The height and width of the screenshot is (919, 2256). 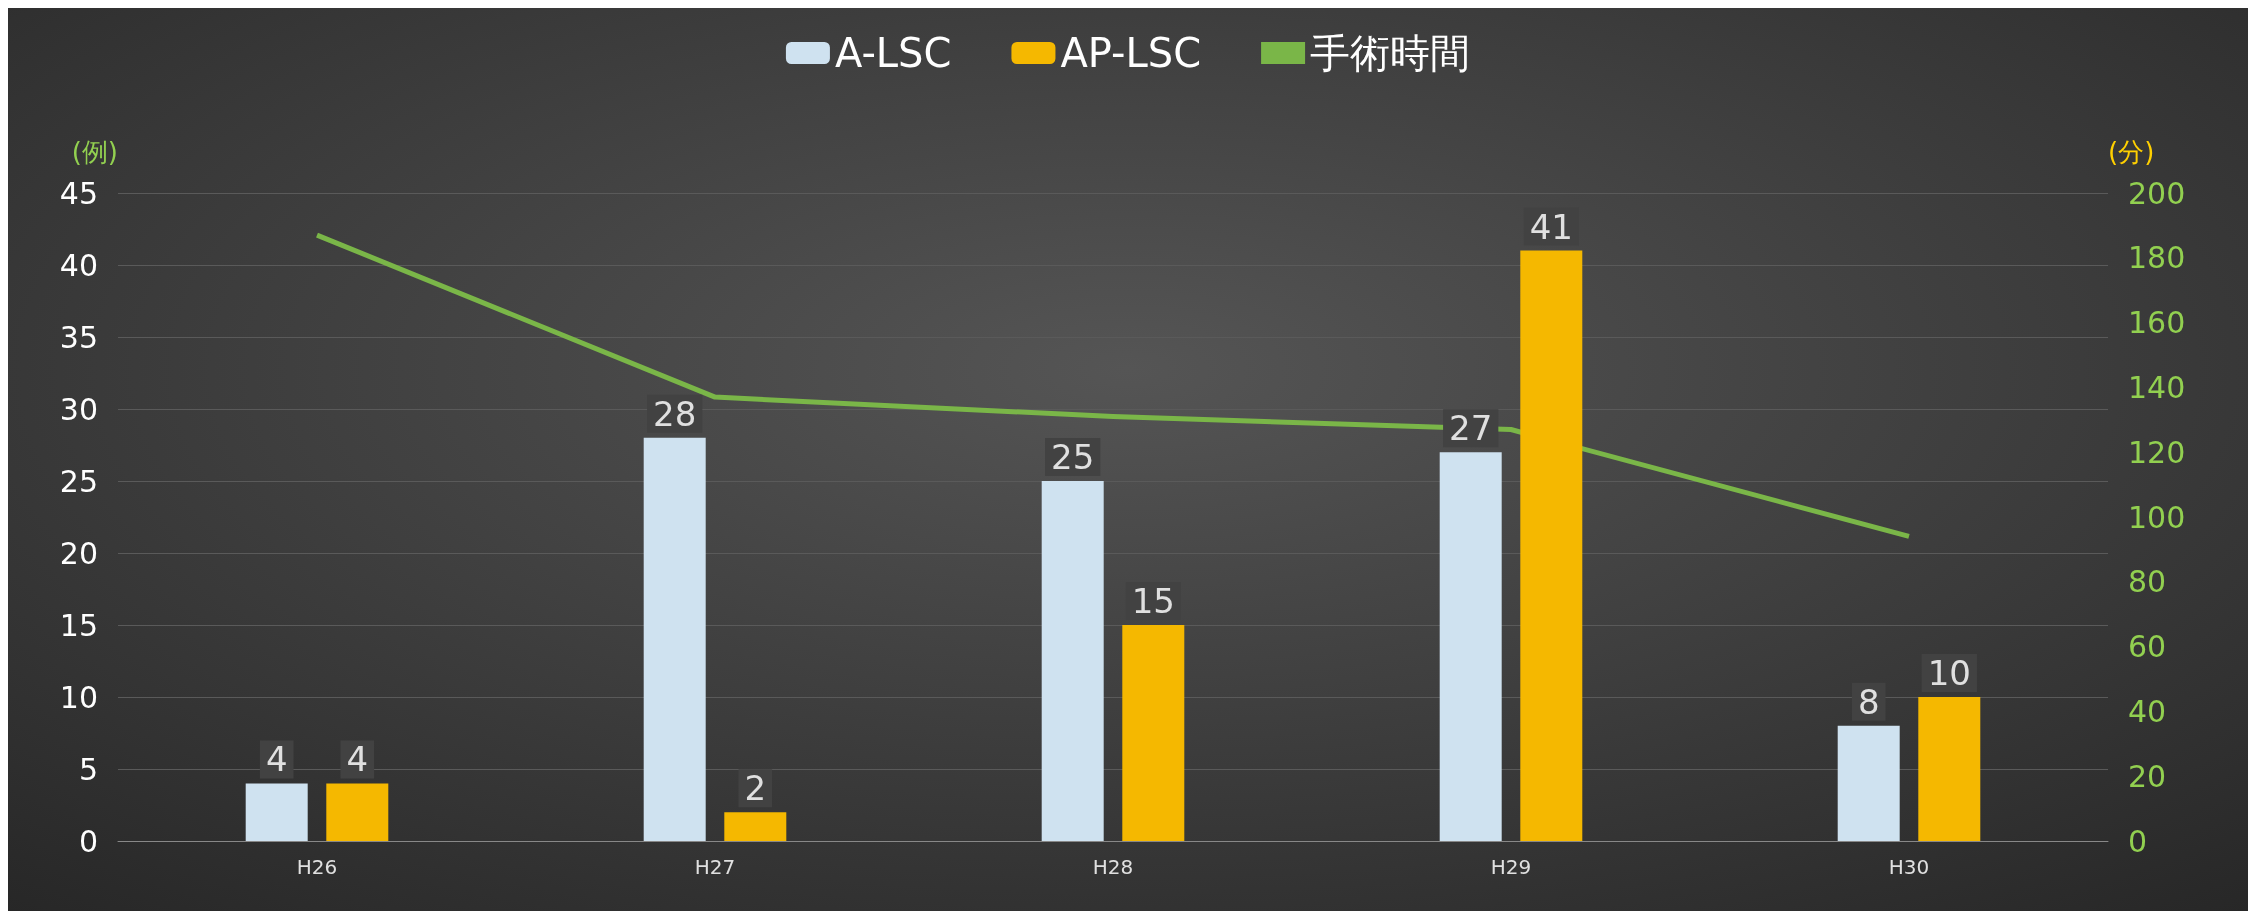 I want to click on legend-label: AP-LSC, so click(x=1131, y=53).